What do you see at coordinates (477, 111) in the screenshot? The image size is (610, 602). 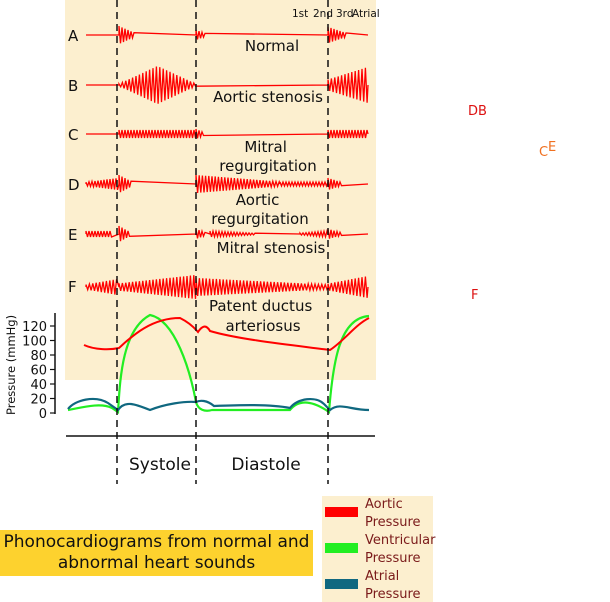 I see `orphan-label-db: DB` at bounding box center [477, 111].